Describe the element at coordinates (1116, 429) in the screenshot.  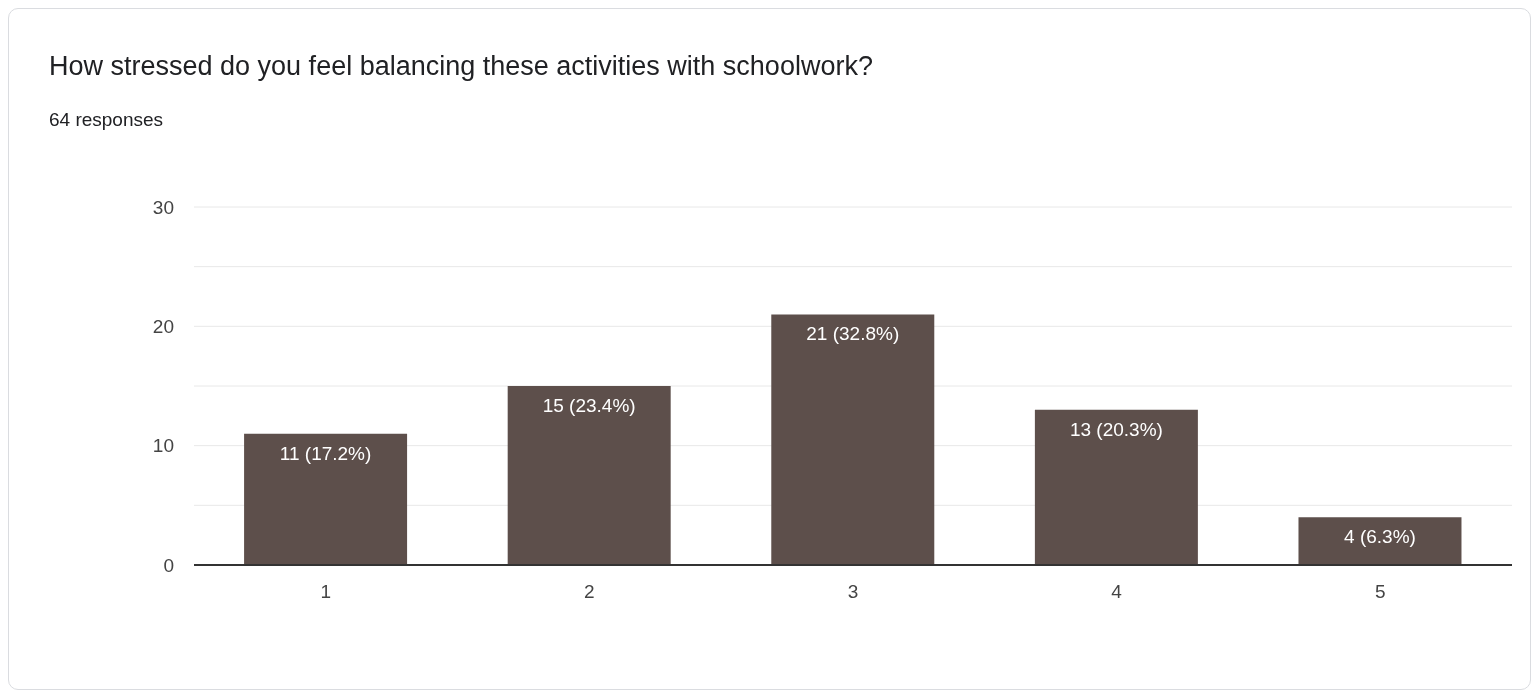
I see `data-label: 13 (20.3%)` at that location.